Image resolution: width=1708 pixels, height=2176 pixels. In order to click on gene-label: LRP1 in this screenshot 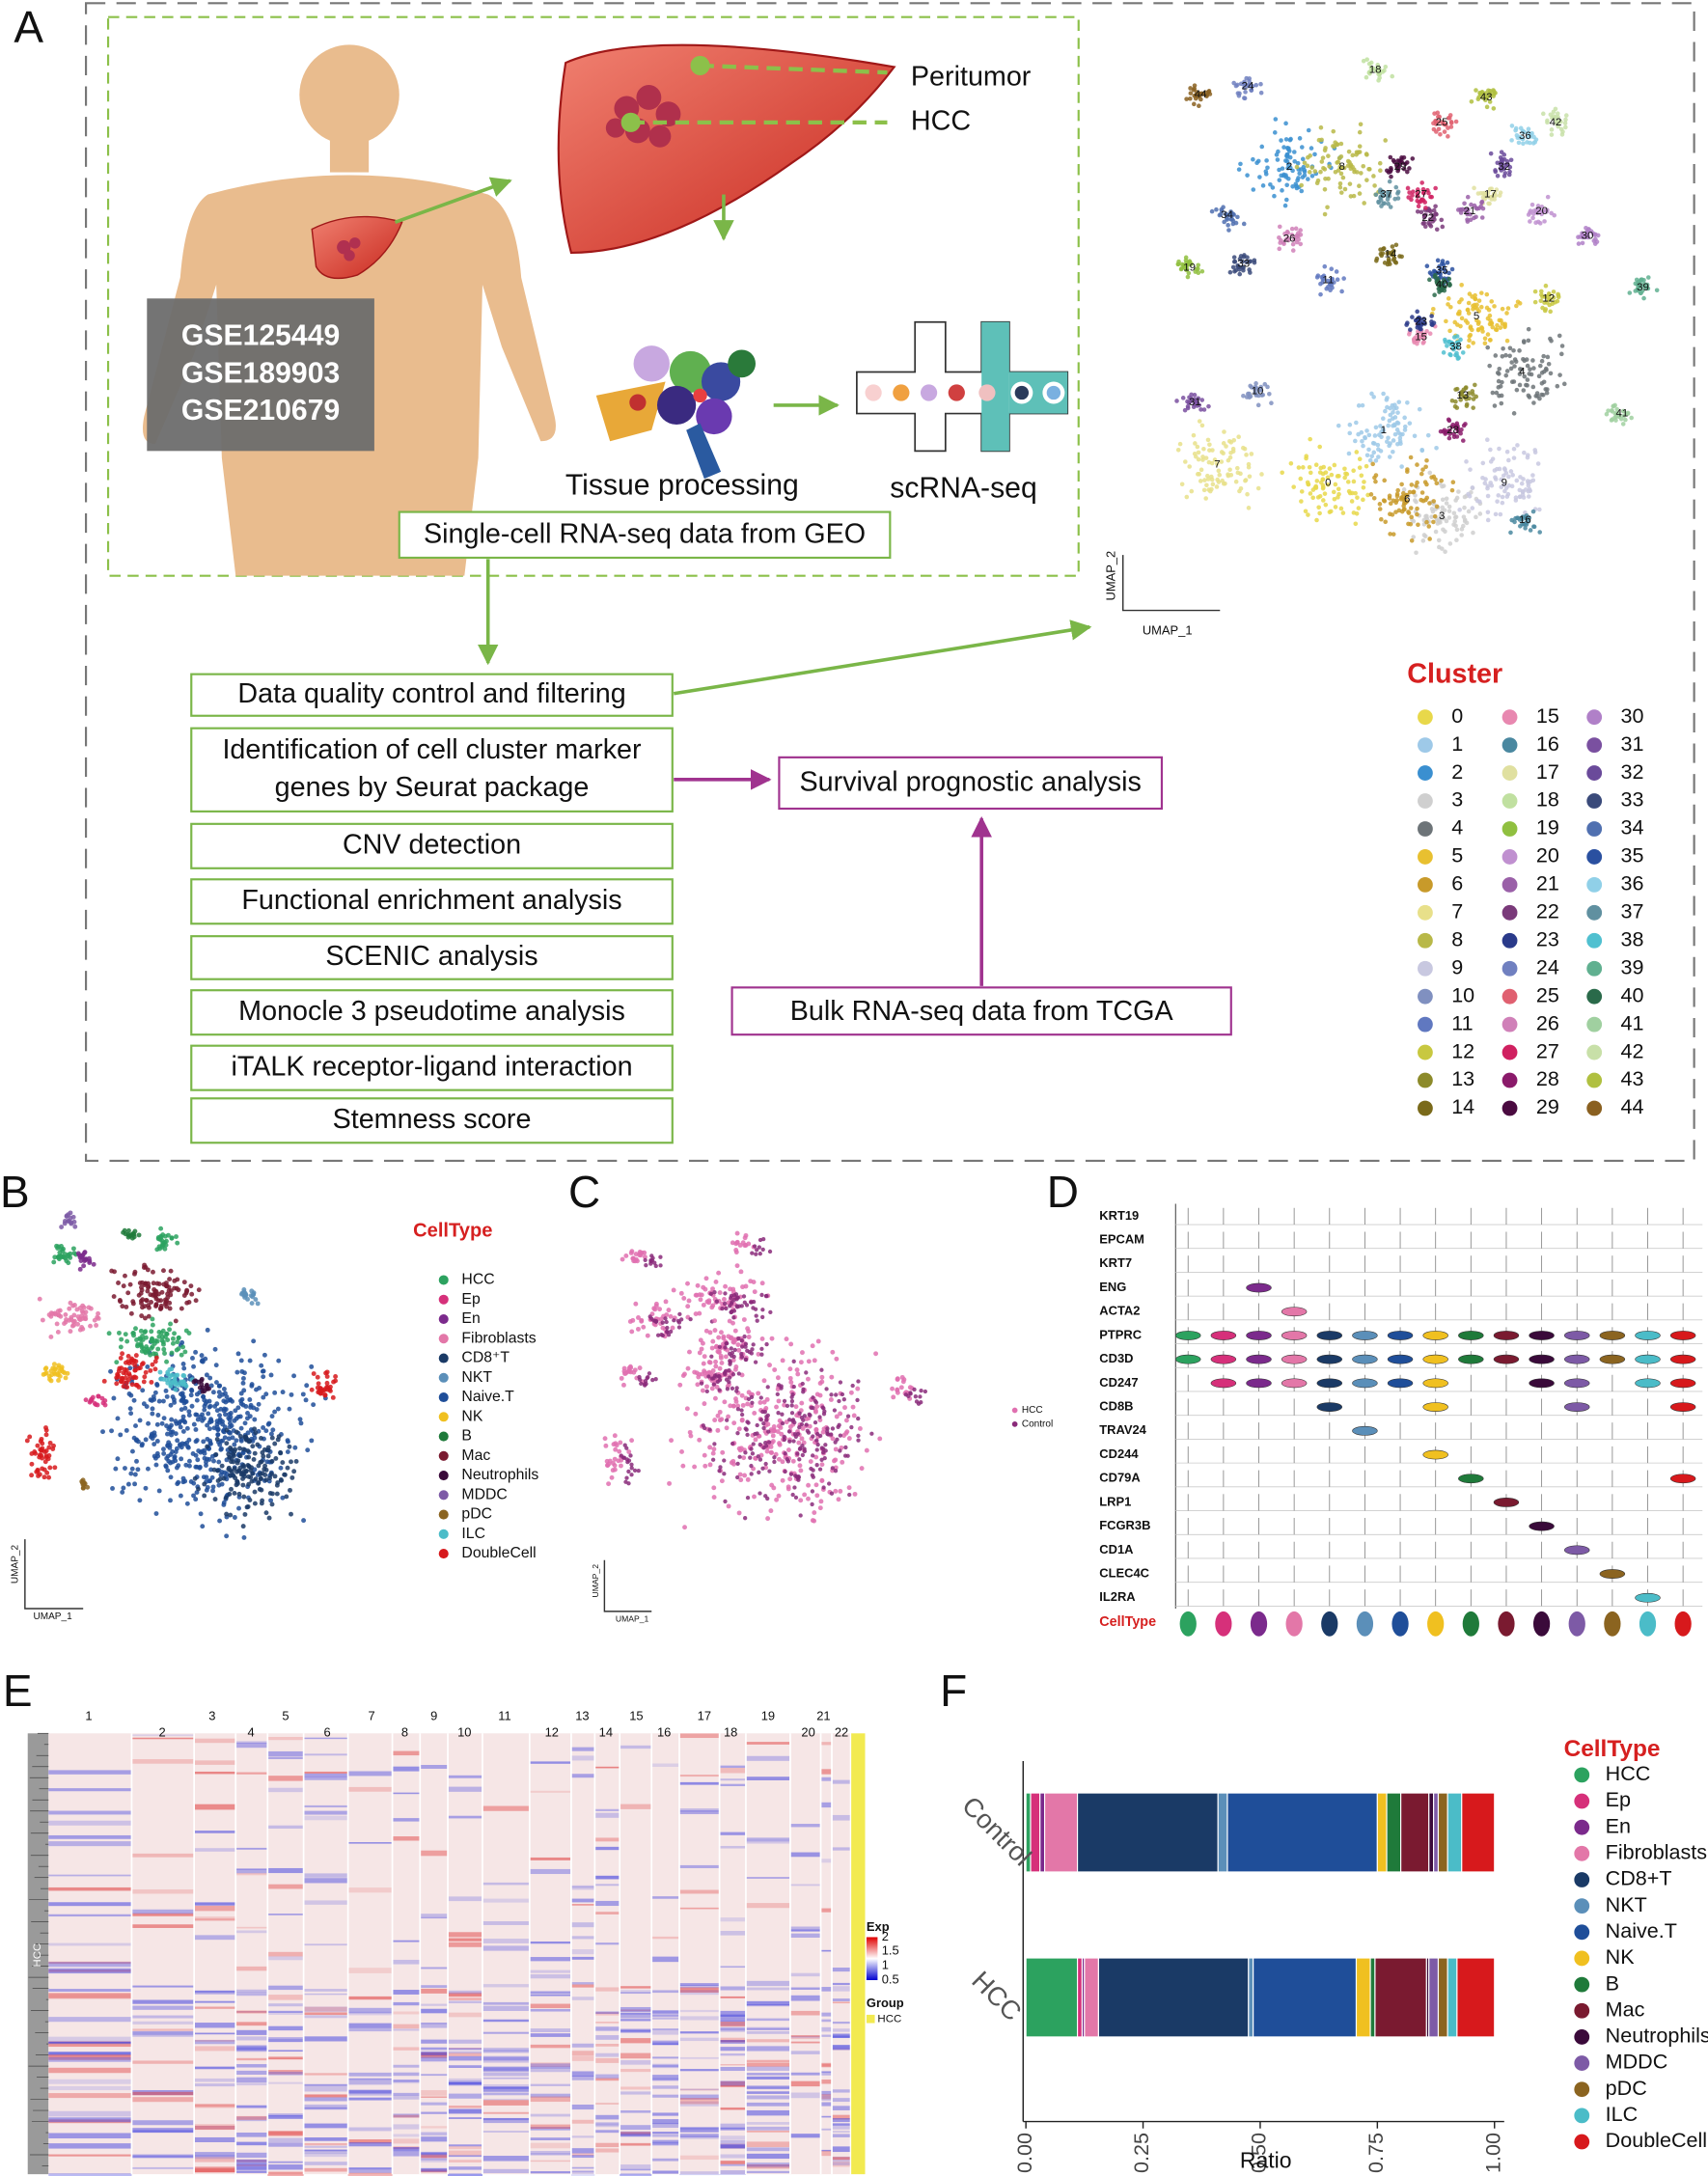, I will do `click(1115, 1501)`.